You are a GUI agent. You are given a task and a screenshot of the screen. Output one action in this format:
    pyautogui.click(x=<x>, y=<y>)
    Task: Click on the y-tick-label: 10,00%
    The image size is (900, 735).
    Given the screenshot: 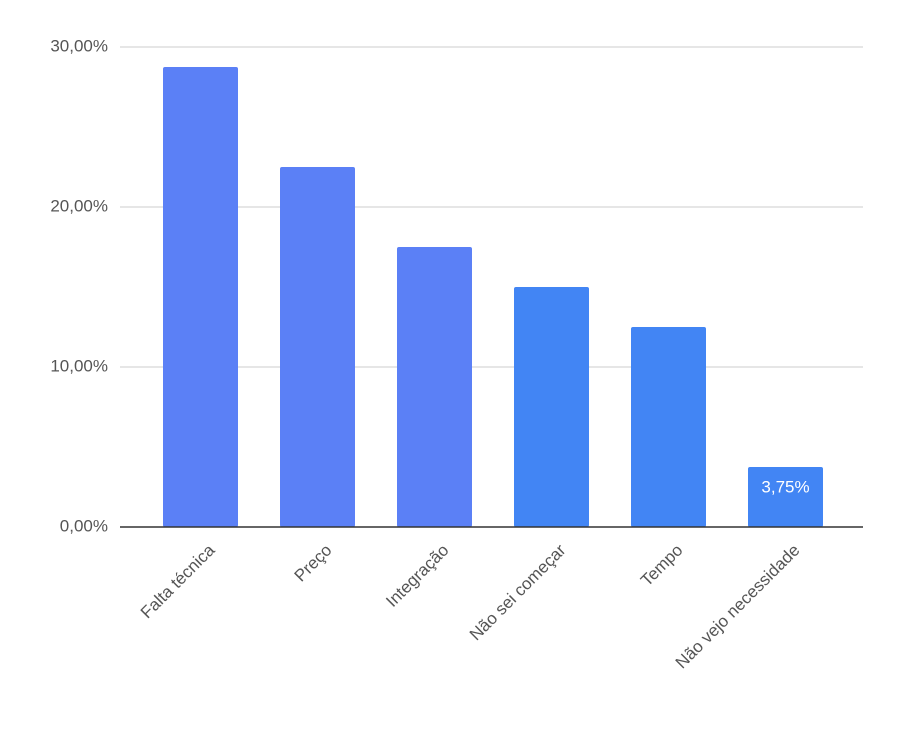 What is the action you would take?
    pyautogui.click(x=79, y=365)
    